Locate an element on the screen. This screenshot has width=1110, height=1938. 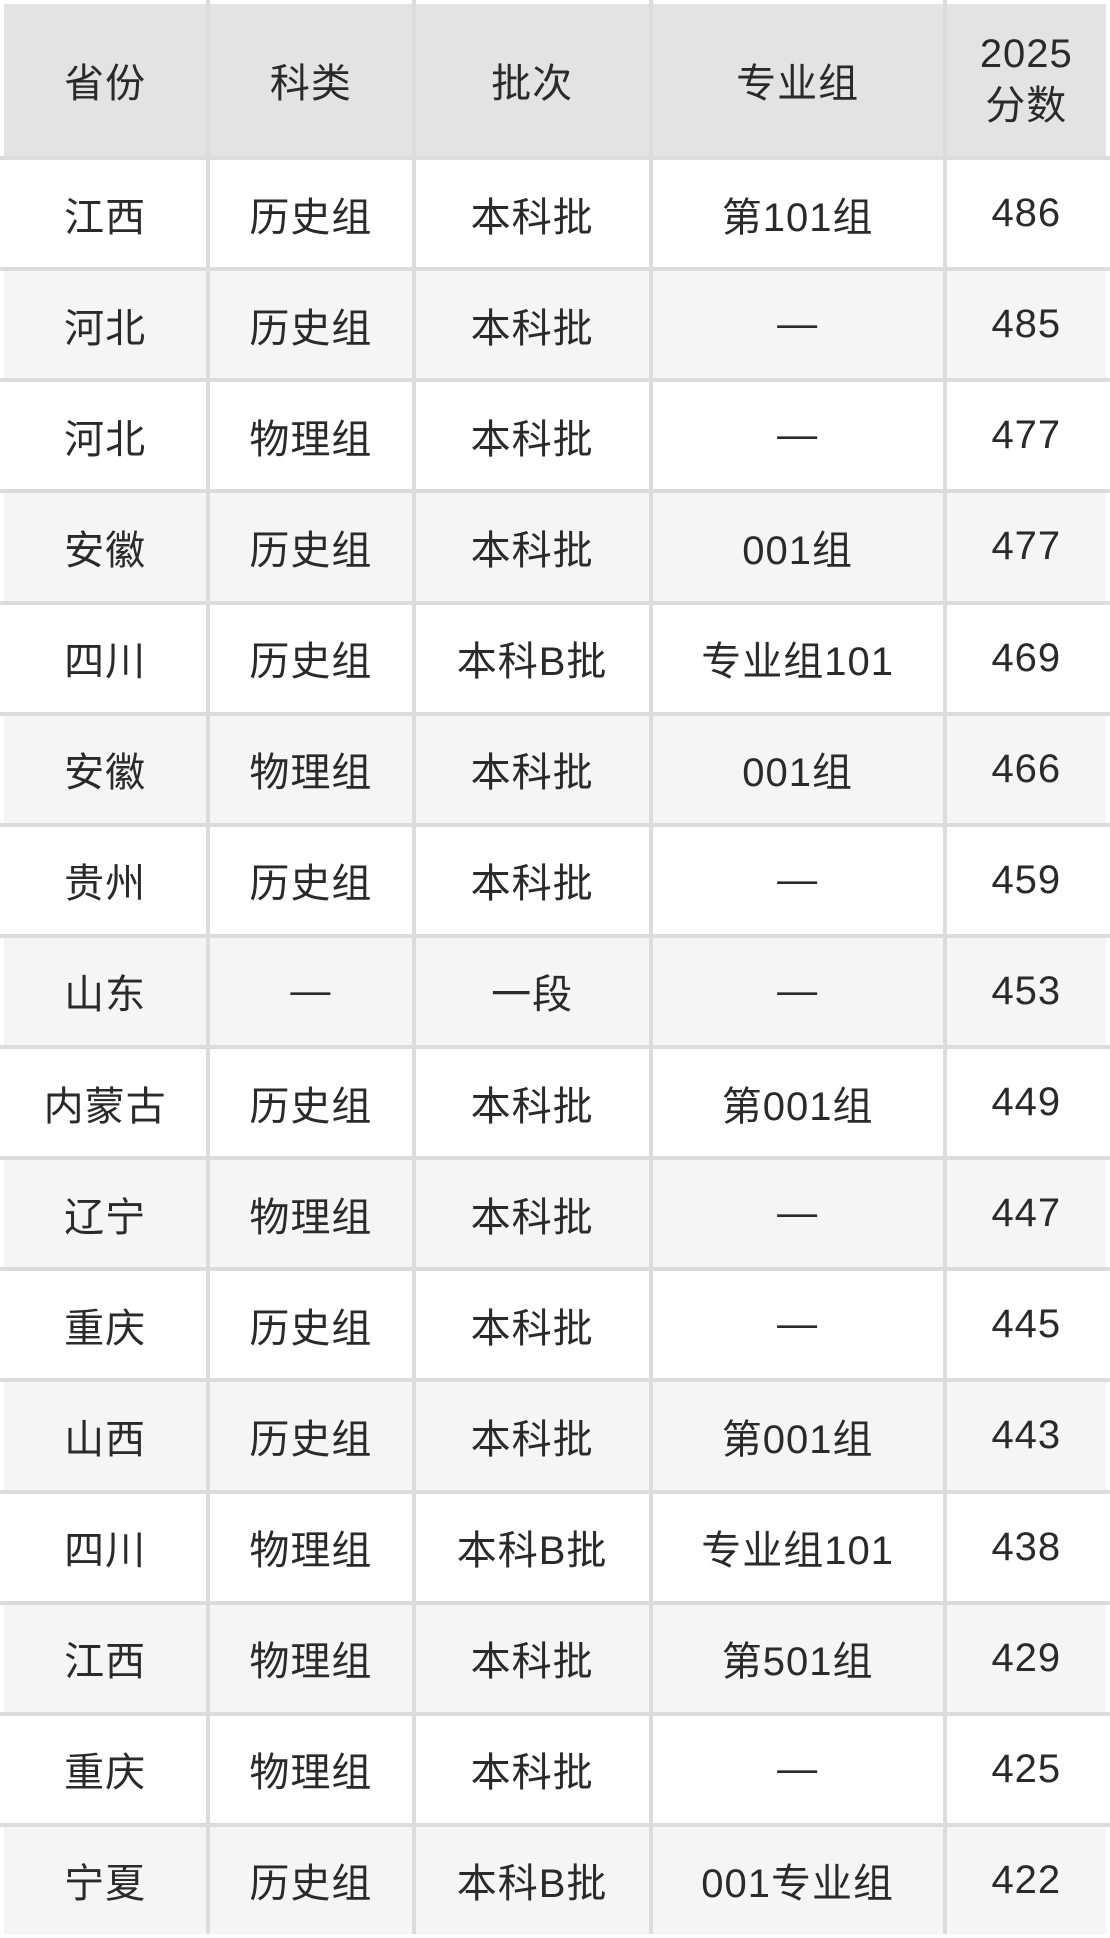
cell-score: 422 is located at coordinates (1026, 1880).